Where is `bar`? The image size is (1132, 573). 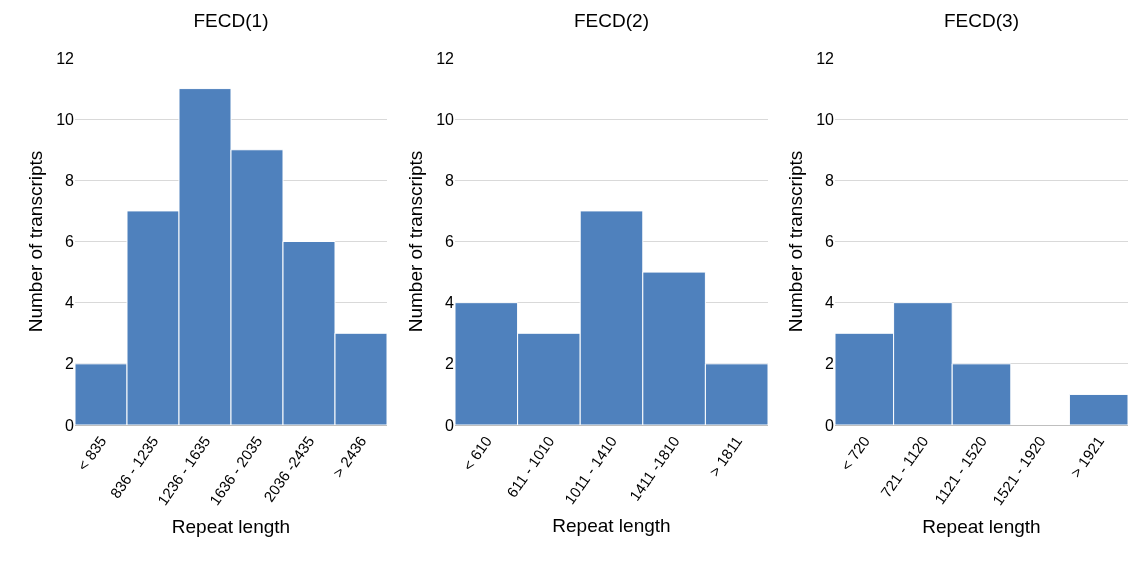 bar is located at coordinates (1098, 409).